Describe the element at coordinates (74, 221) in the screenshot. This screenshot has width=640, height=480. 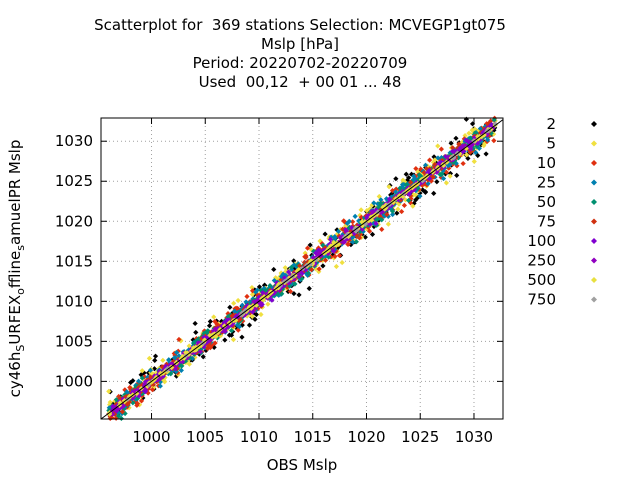
I see `y-tick-label: 1020` at that location.